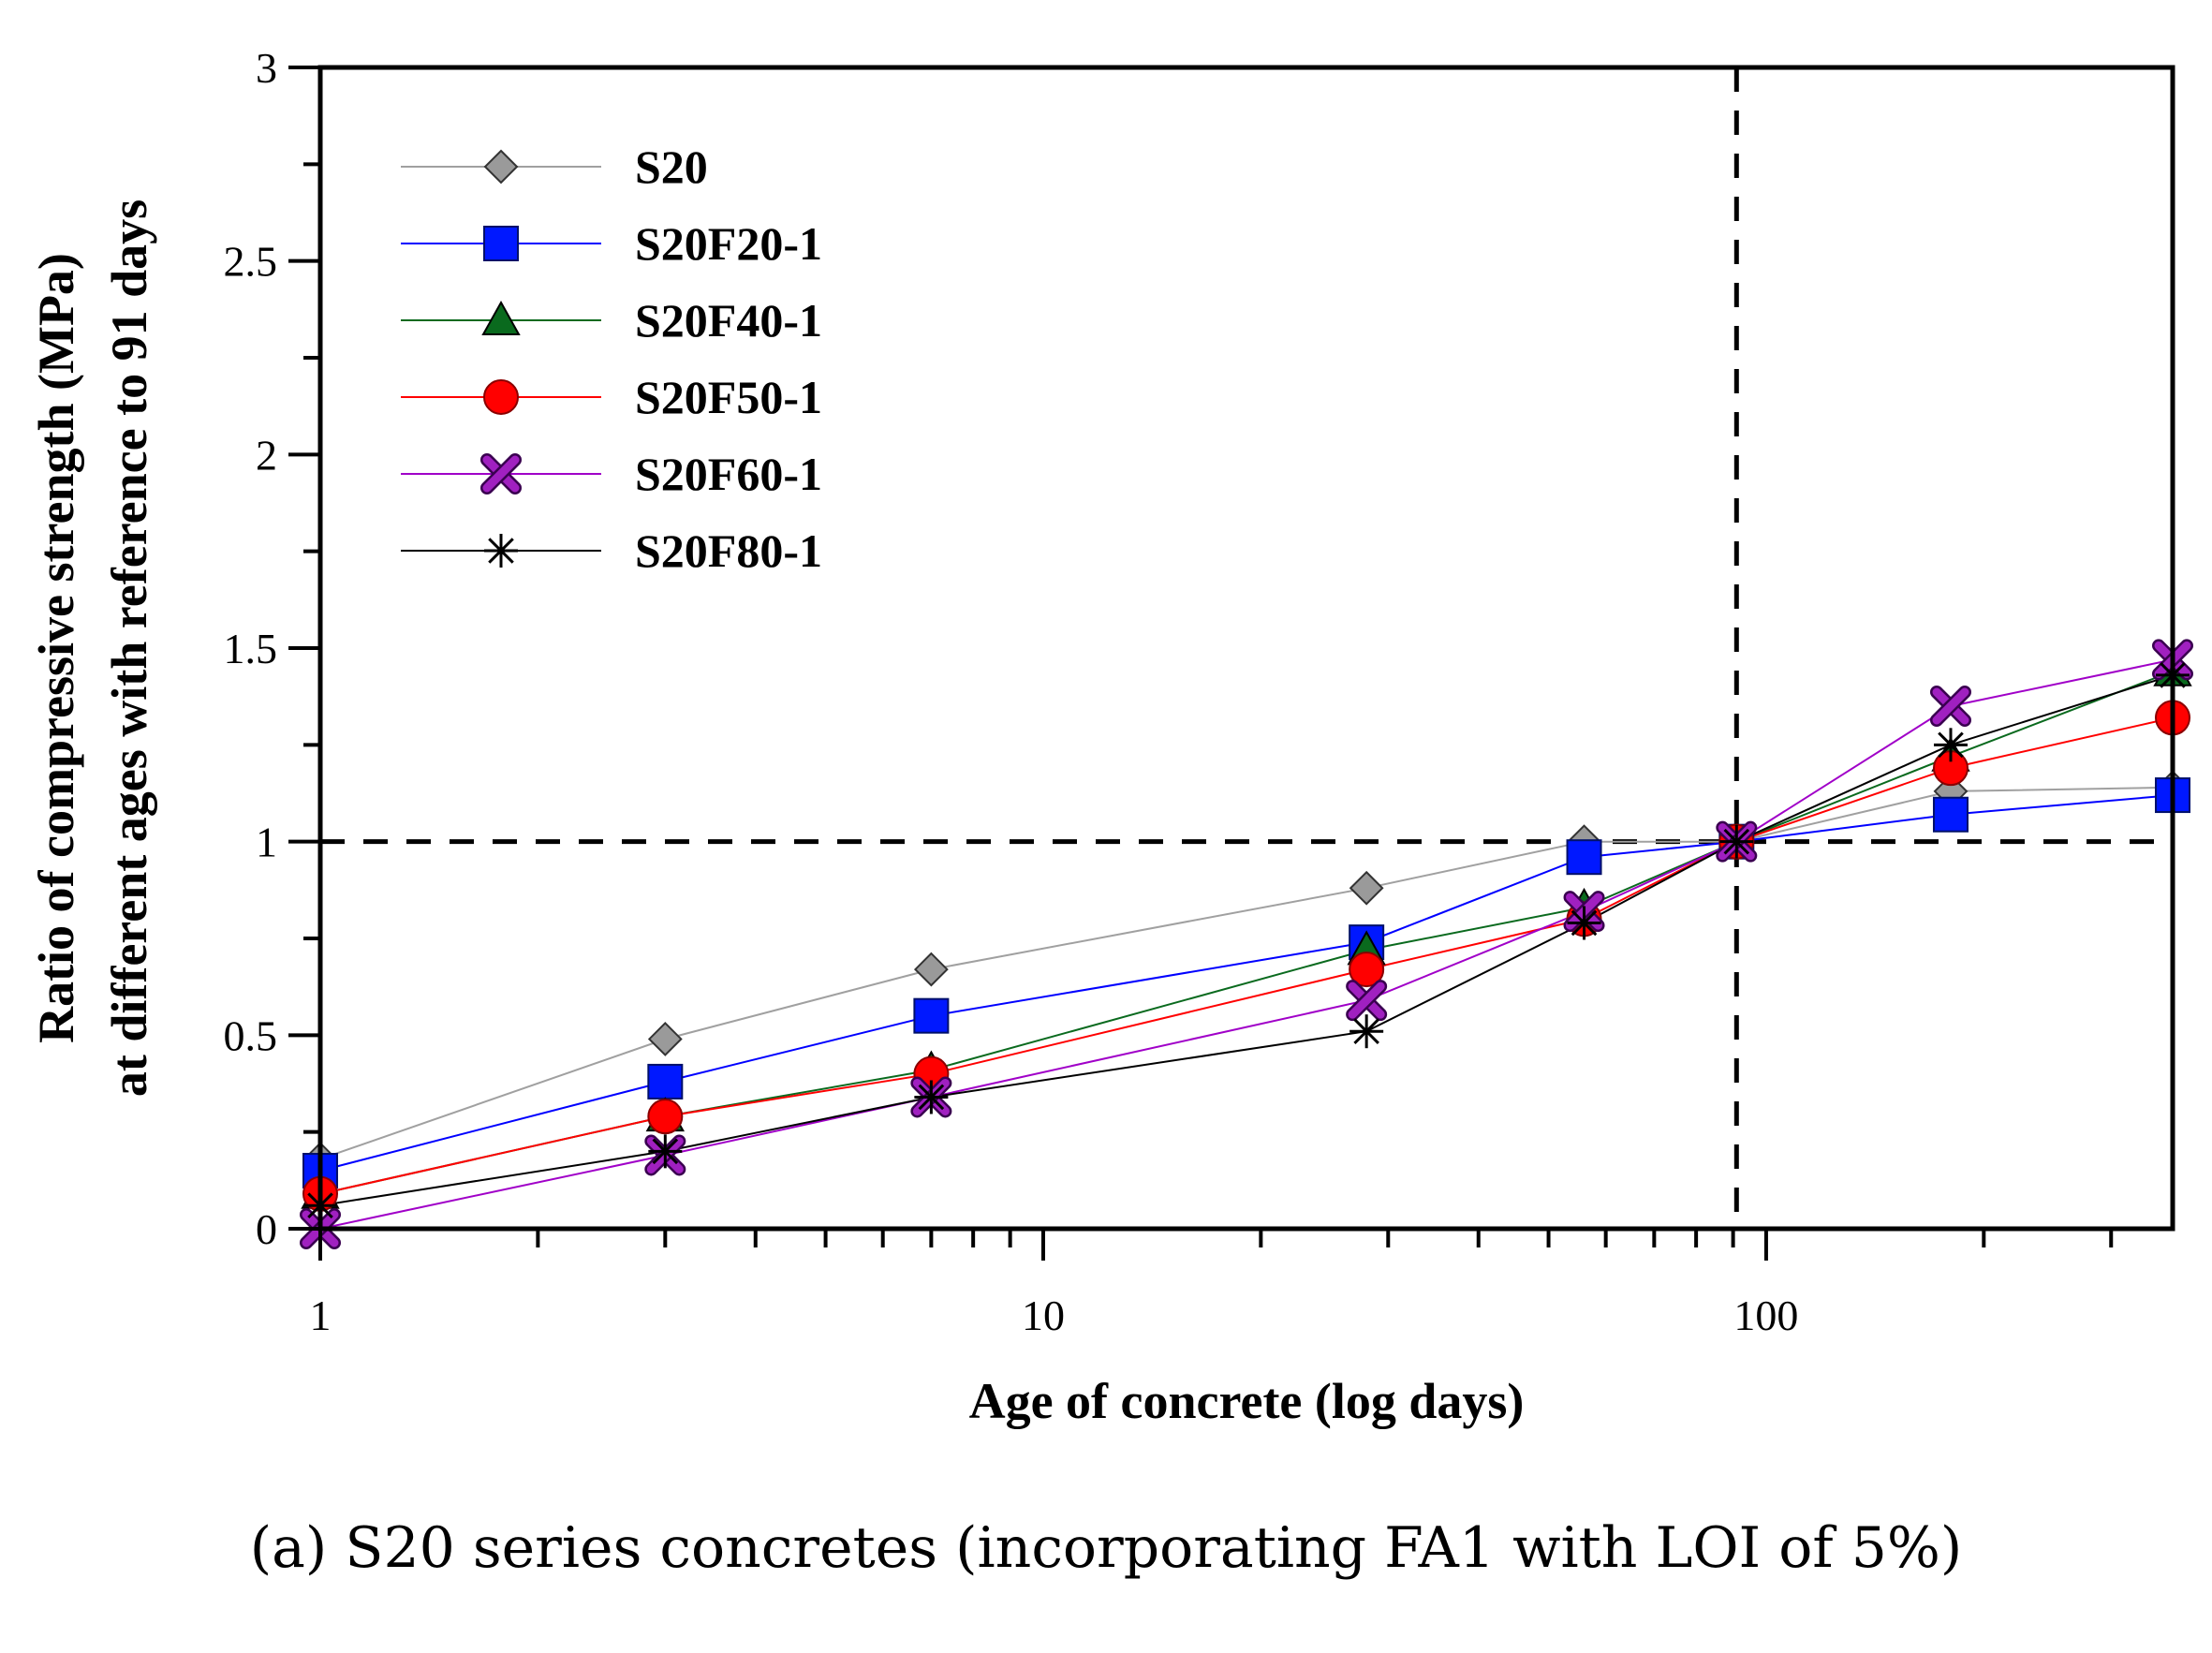 The image size is (2212, 1653). What do you see at coordinates (56, 648) in the screenshot?
I see `y-axis-title-line-1: Ratio of compressive strength (MPa)` at bounding box center [56, 648].